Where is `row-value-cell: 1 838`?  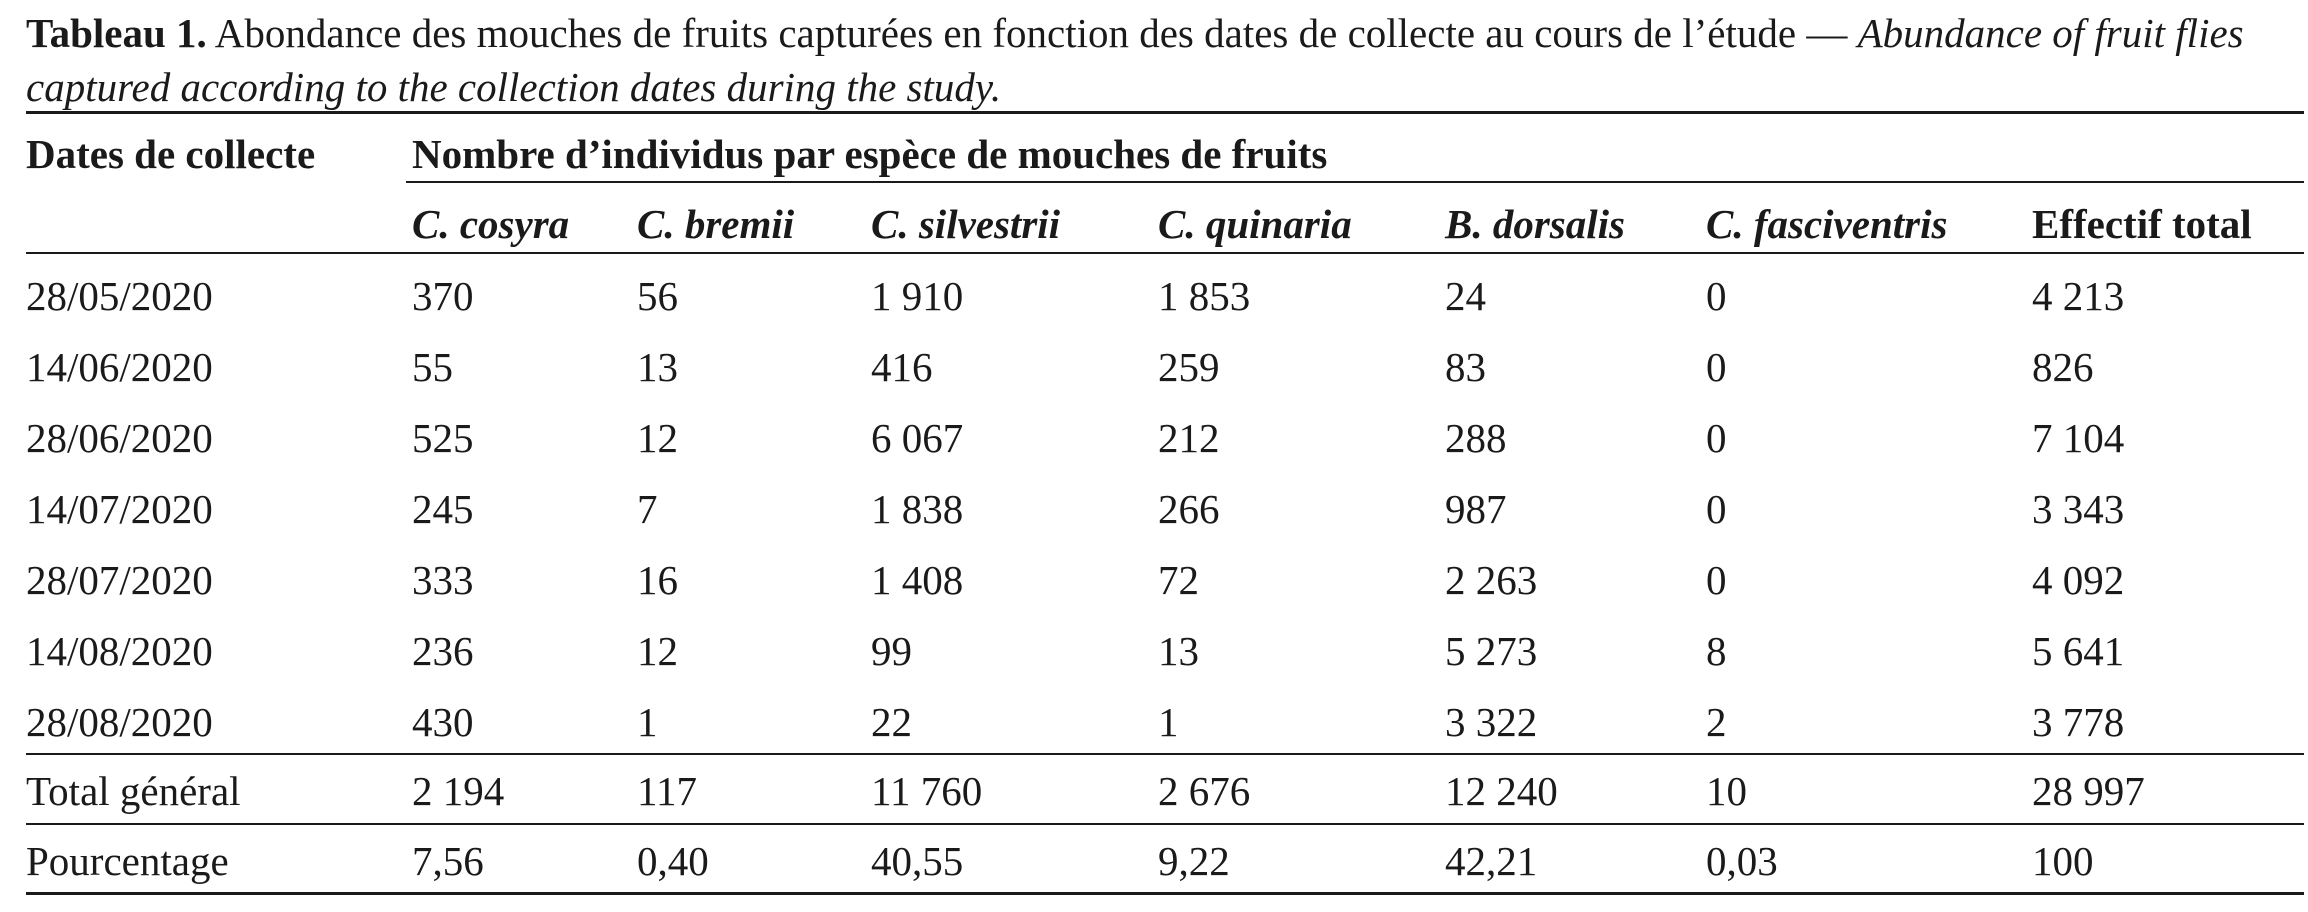 row-value-cell: 1 838 is located at coordinates (917, 509).